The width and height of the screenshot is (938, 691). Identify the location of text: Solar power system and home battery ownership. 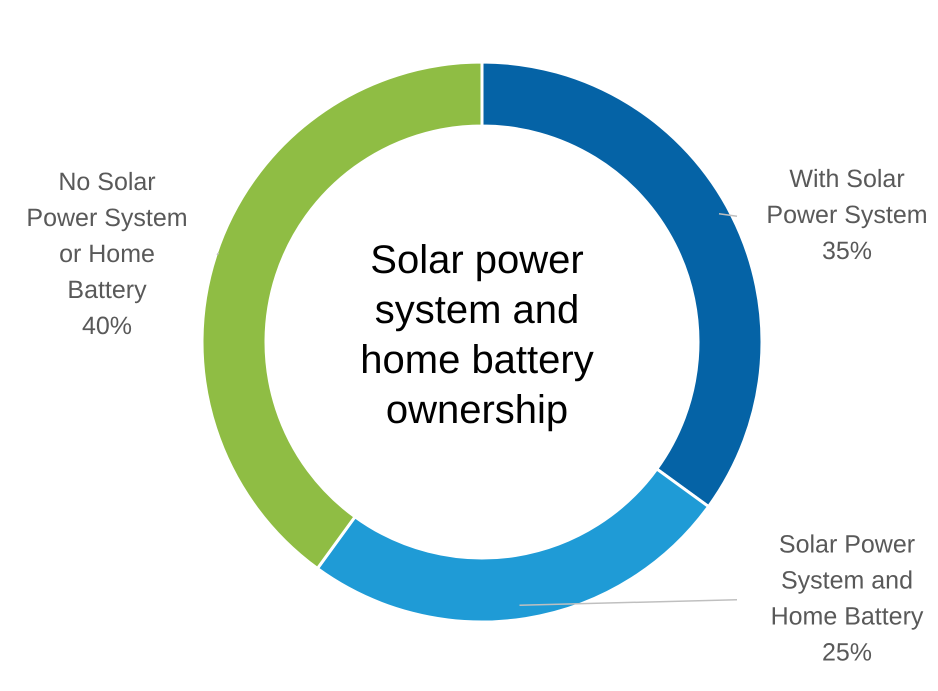
(477, 335).